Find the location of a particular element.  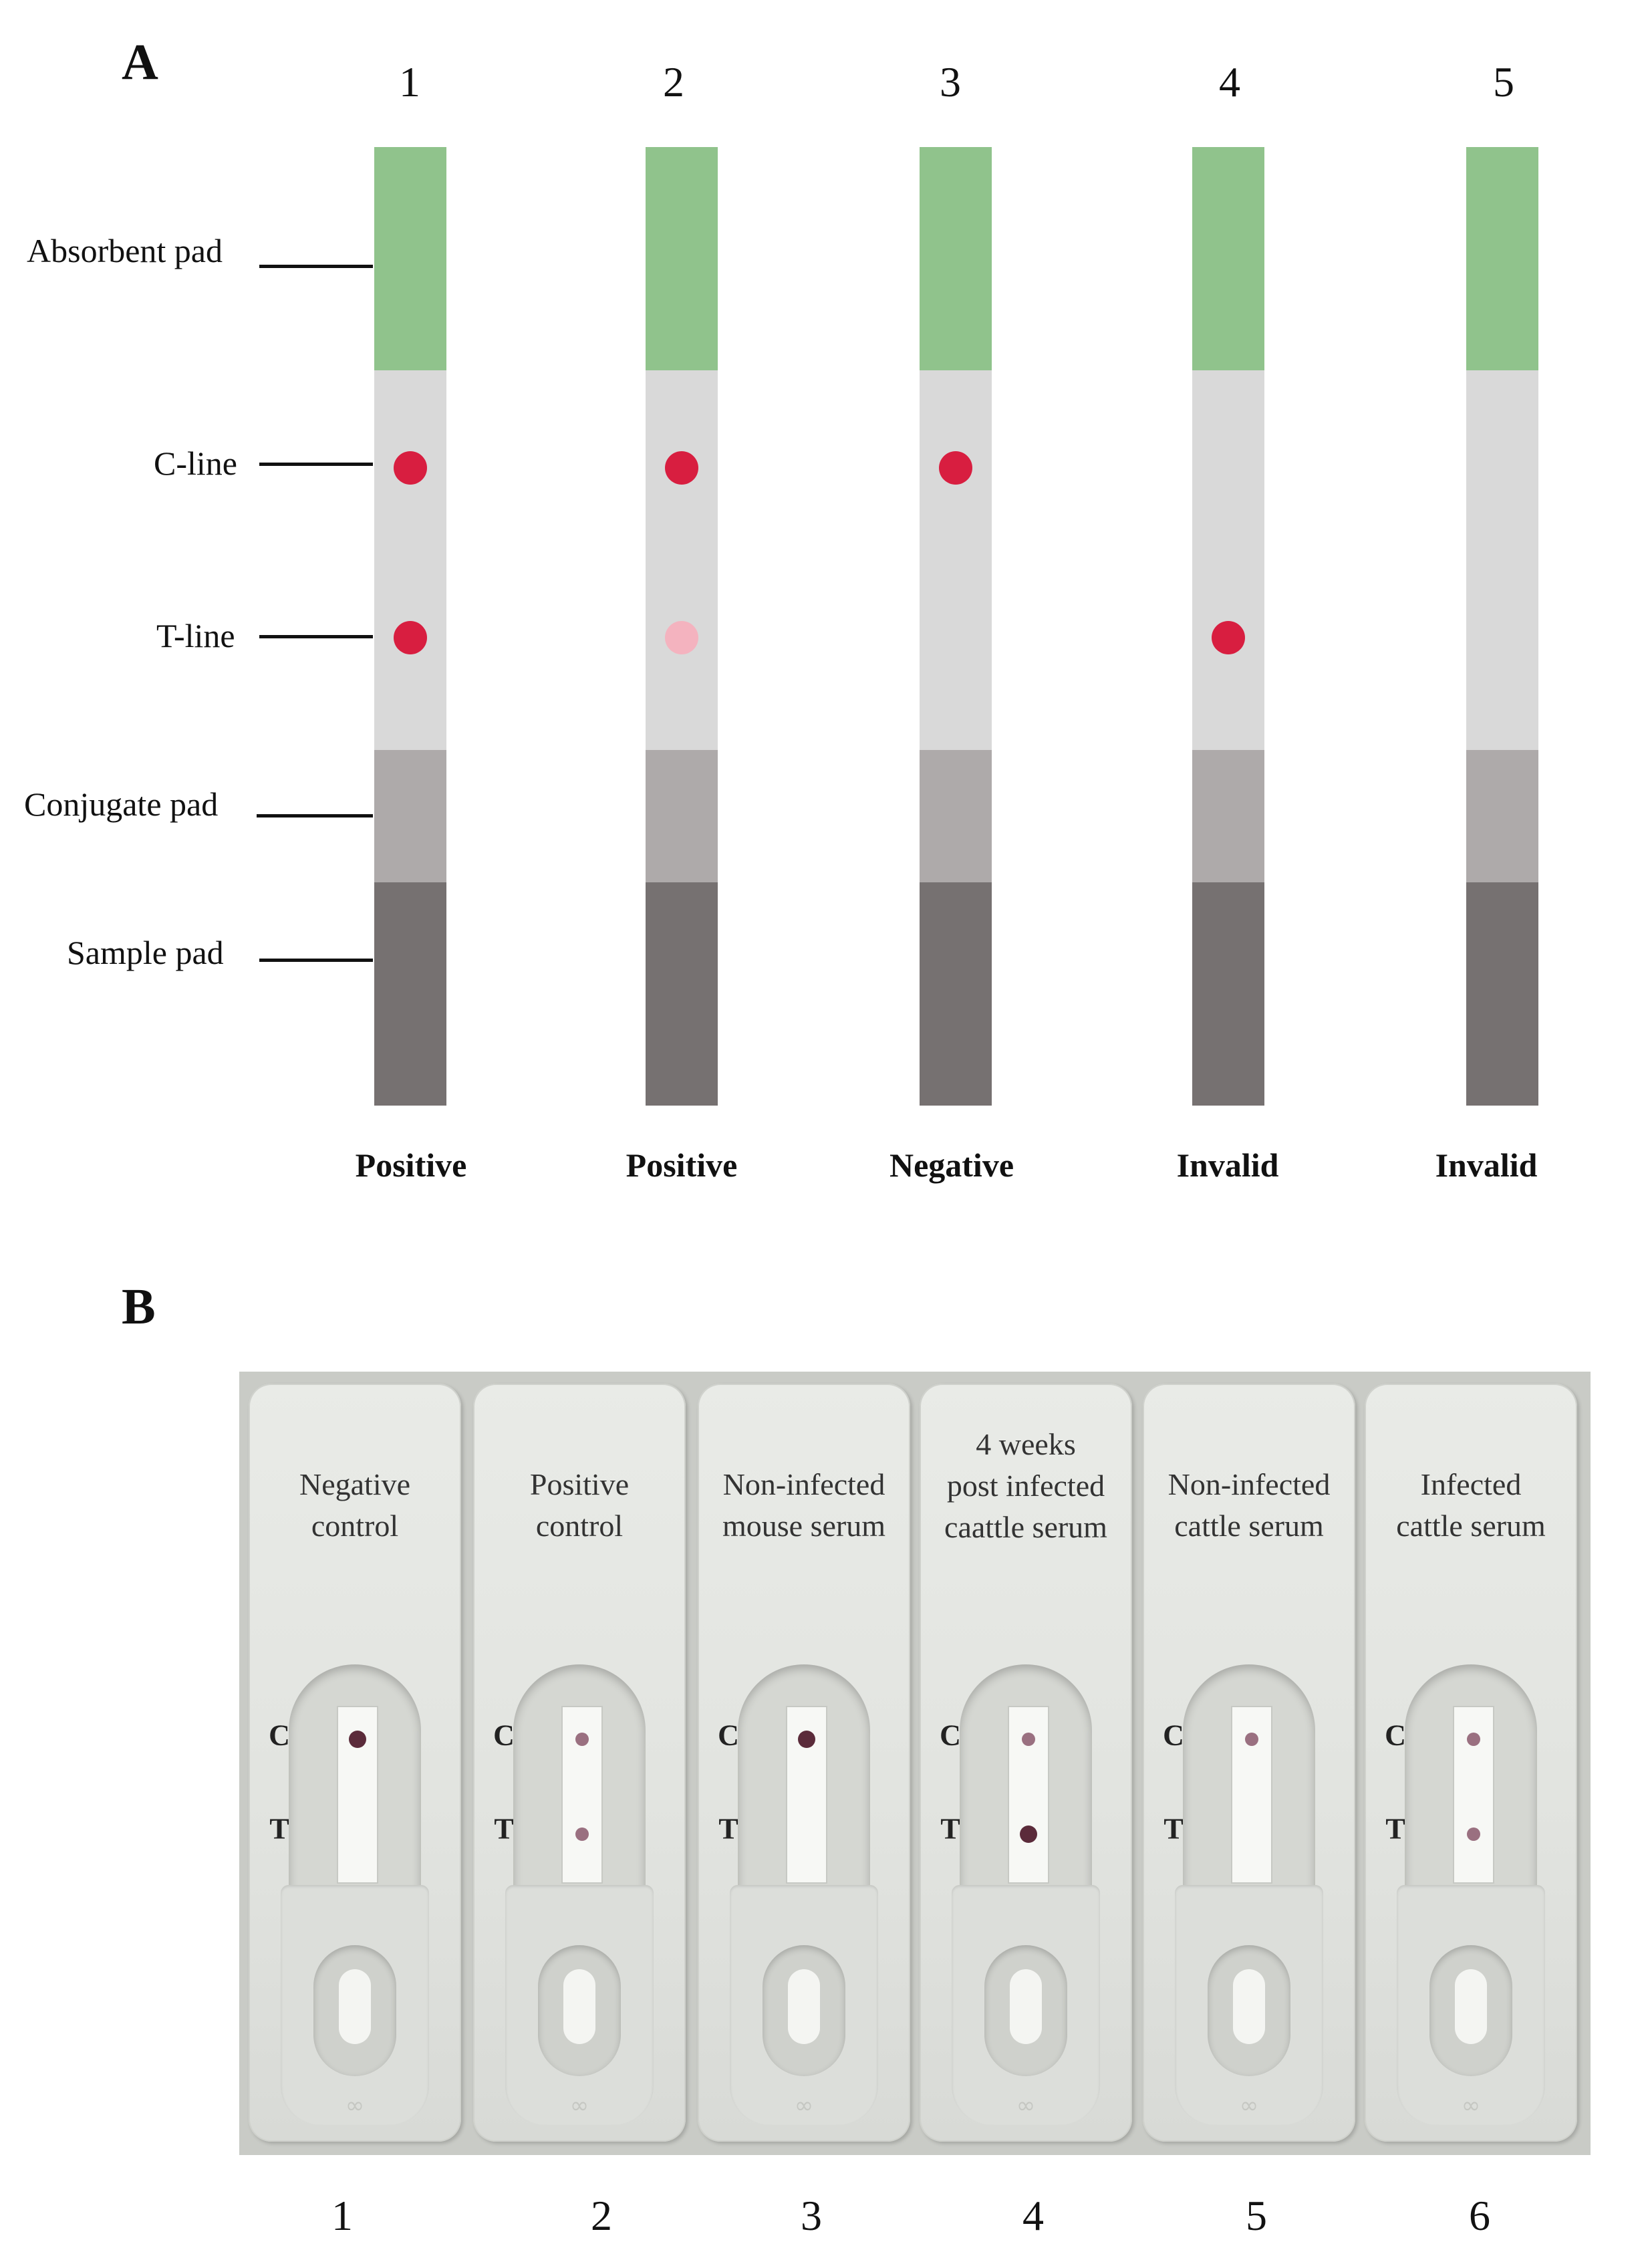

cassette-3: Non-infected mouse serum C T ∞ is located at coordinates (804, 1763).